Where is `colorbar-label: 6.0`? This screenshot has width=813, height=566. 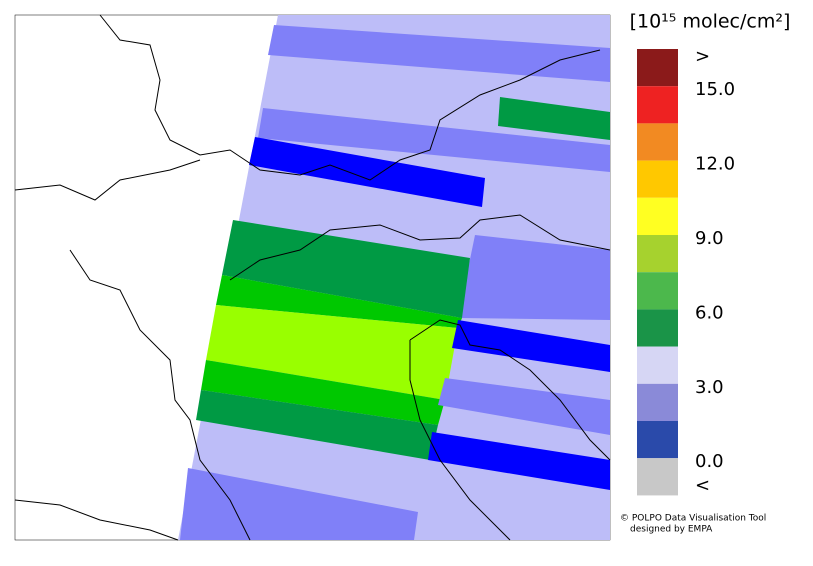 colorbar-label: 6.0 is located at coordinates (709, 312).